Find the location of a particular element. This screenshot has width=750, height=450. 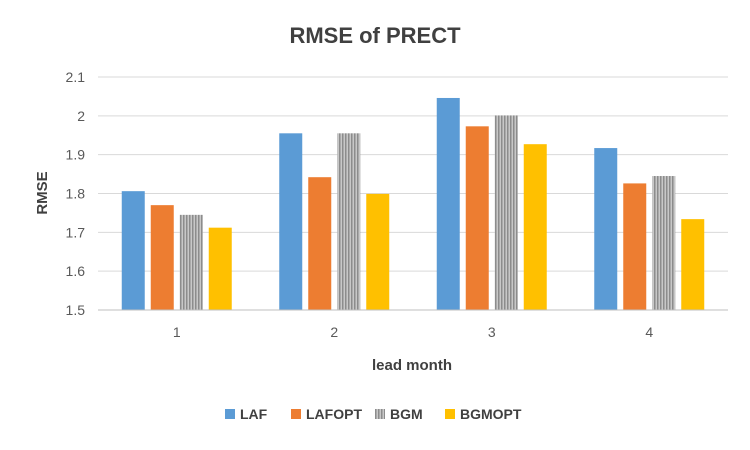

x-tick-label: 4 is located at coordinates (649, 332).